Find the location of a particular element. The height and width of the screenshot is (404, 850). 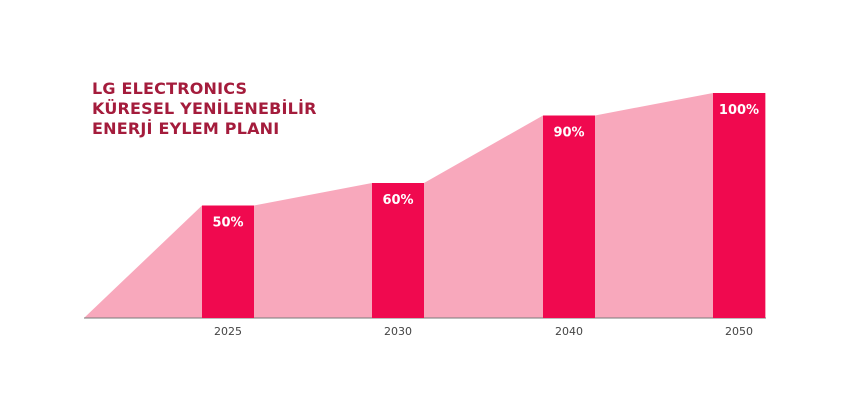

bar-2050 is located at coordinates (739, 205).